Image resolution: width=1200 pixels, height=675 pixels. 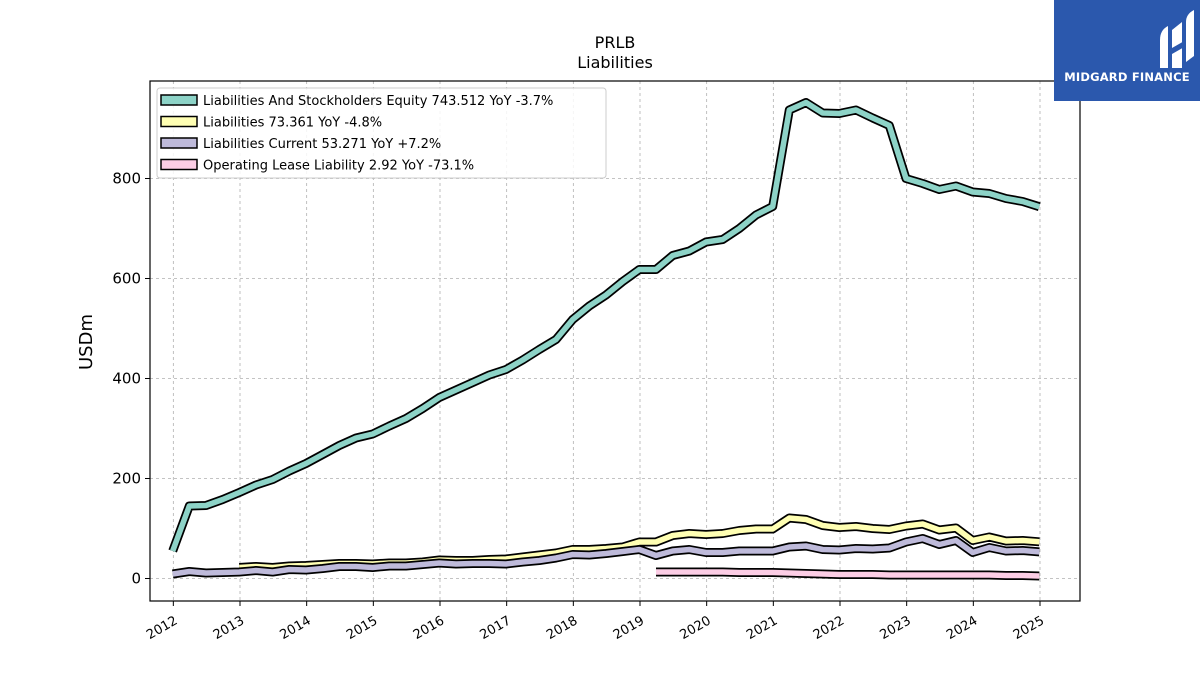 I want to click on chart-subtitle: Liabilities, so click(x=615, y=62).